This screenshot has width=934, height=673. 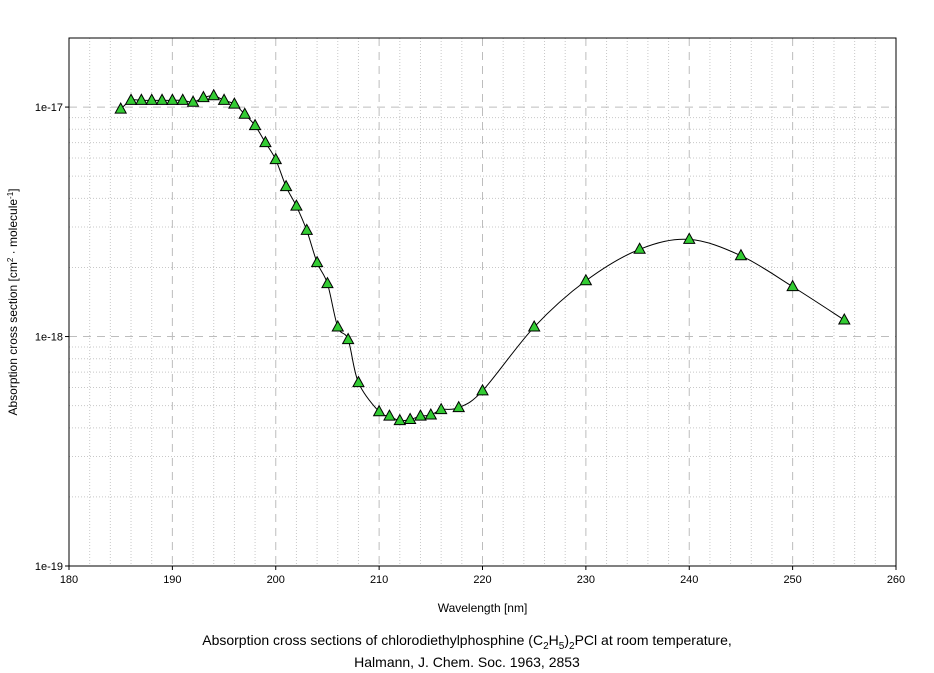 I want to click on y-axis-label-b: · molecule, so click(x=13, y=228).